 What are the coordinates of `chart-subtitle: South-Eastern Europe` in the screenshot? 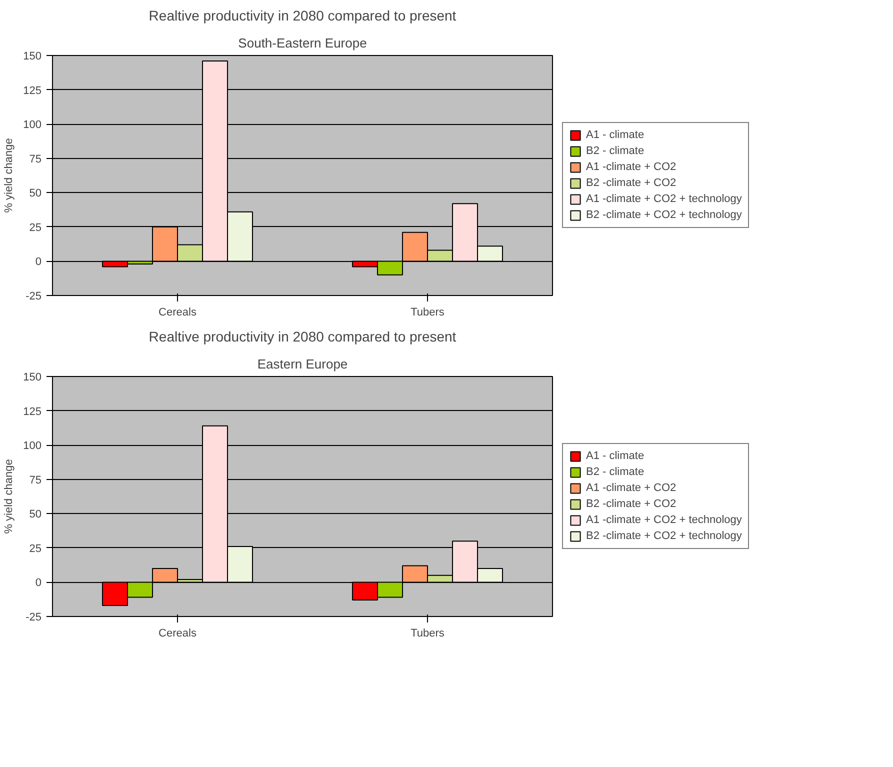 It's located at (302, 43).